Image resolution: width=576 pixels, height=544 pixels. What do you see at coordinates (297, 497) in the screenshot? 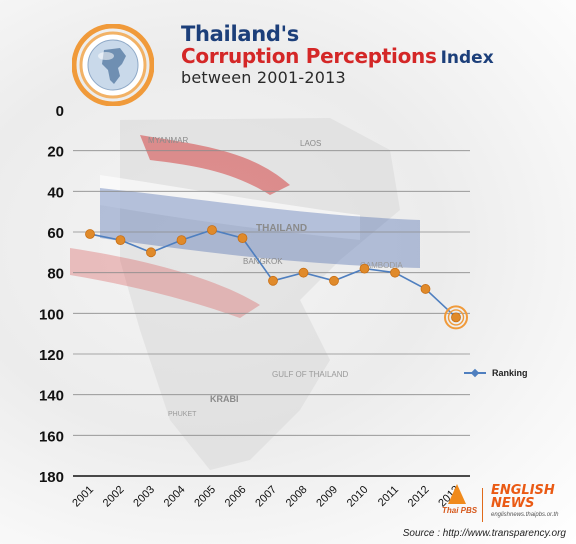
I see `x-tick-label: 2008` at bounding box center [297, 497].